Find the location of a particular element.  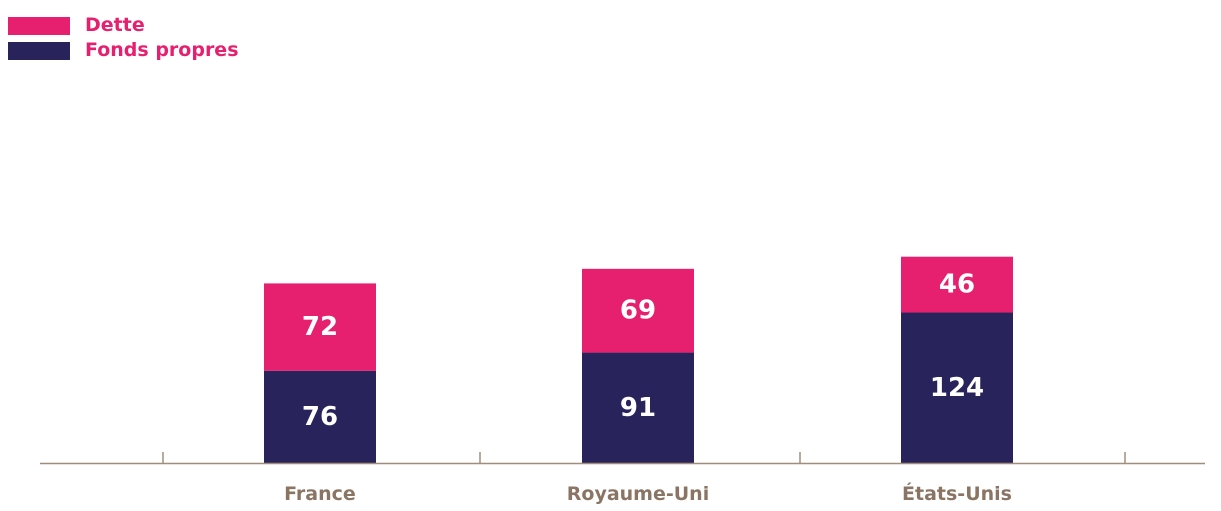

bar-fonds-propres-france is located at coordinates (320, 416).